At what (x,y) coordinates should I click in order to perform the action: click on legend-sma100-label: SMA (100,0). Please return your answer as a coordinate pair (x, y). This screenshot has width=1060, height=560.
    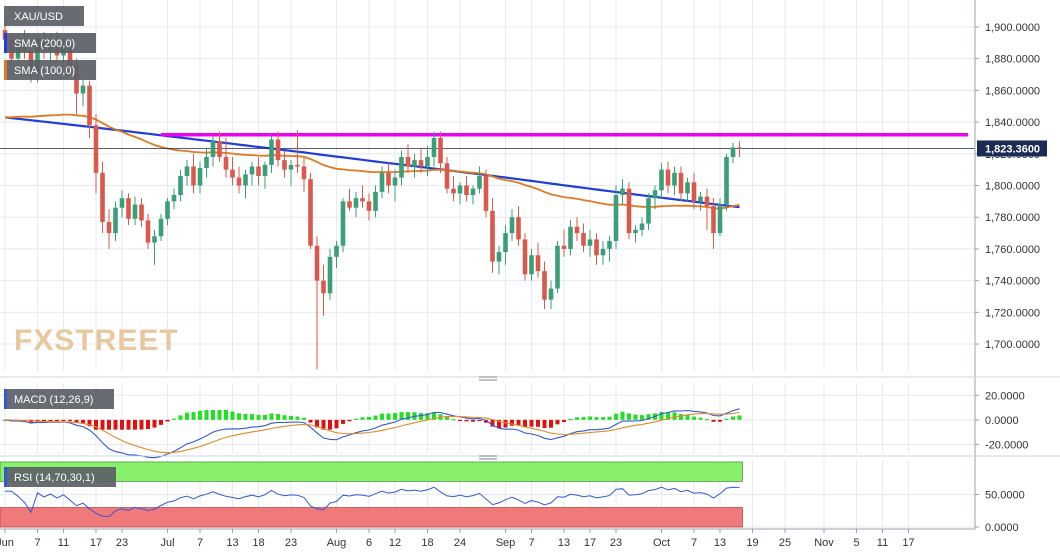
    Looking at the image, I should click on (44, 71).